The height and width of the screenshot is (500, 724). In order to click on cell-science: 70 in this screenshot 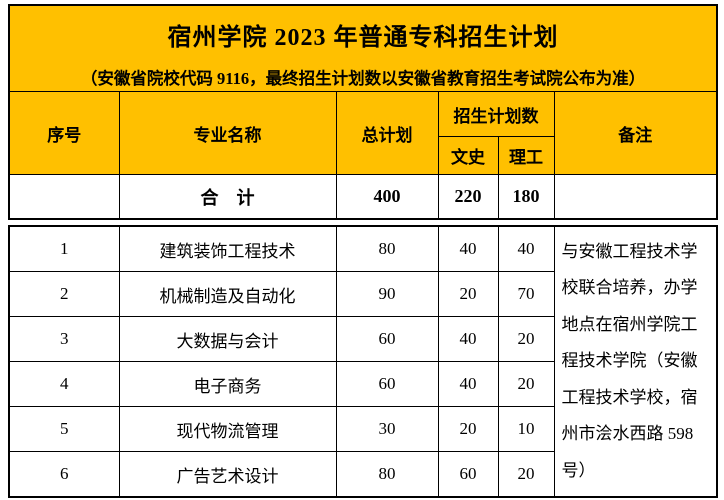, I will do `click(526, 294)`.